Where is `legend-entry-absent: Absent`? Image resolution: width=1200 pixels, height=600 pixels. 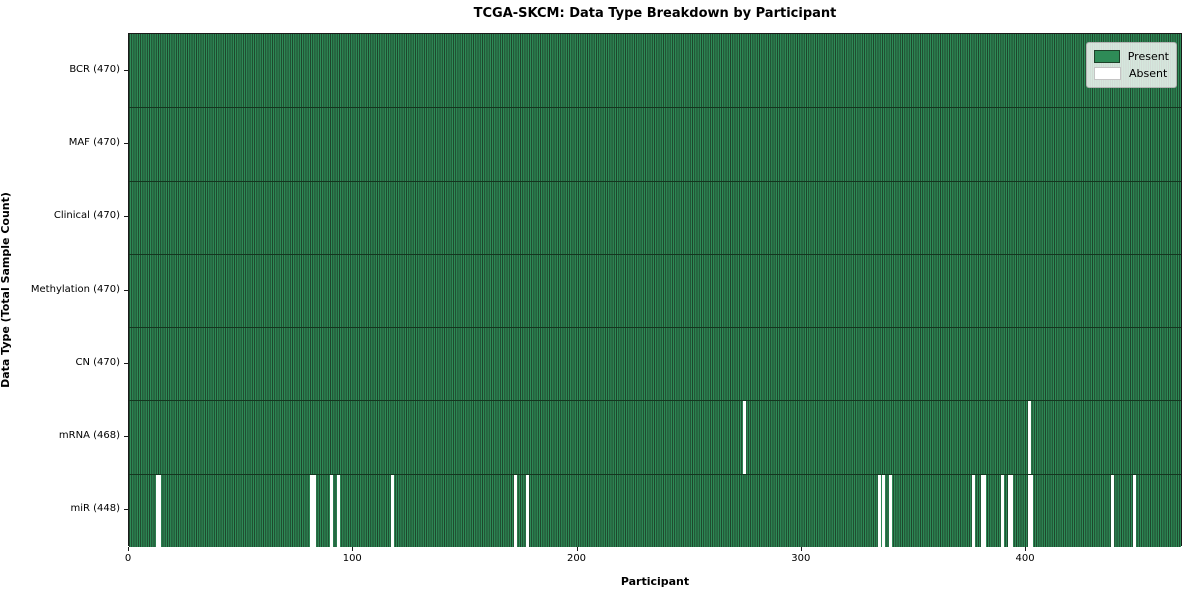
legend-entry-absent: Absent is located at coordinates (1131, 73).